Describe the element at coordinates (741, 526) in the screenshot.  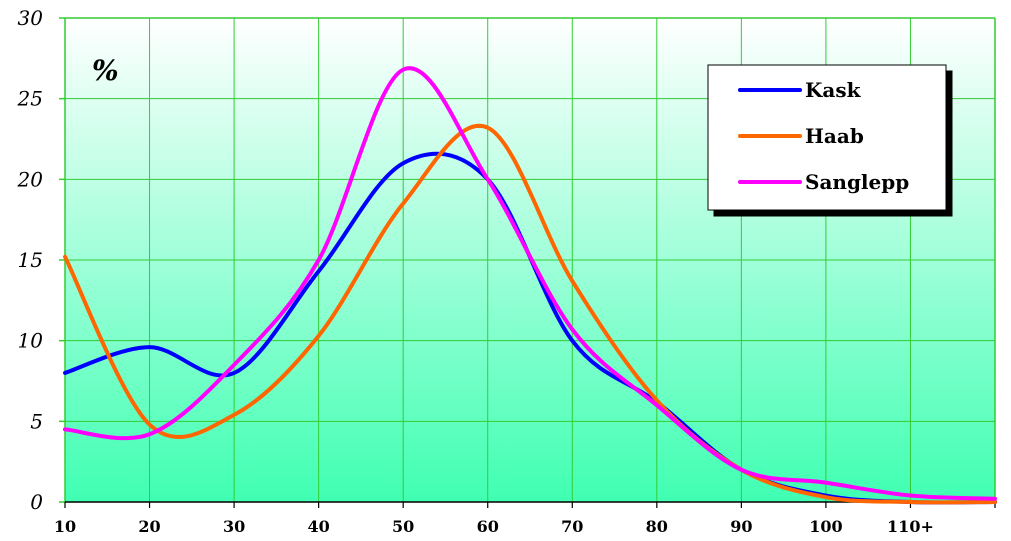
I see `x-tick-label: 90` at that location.